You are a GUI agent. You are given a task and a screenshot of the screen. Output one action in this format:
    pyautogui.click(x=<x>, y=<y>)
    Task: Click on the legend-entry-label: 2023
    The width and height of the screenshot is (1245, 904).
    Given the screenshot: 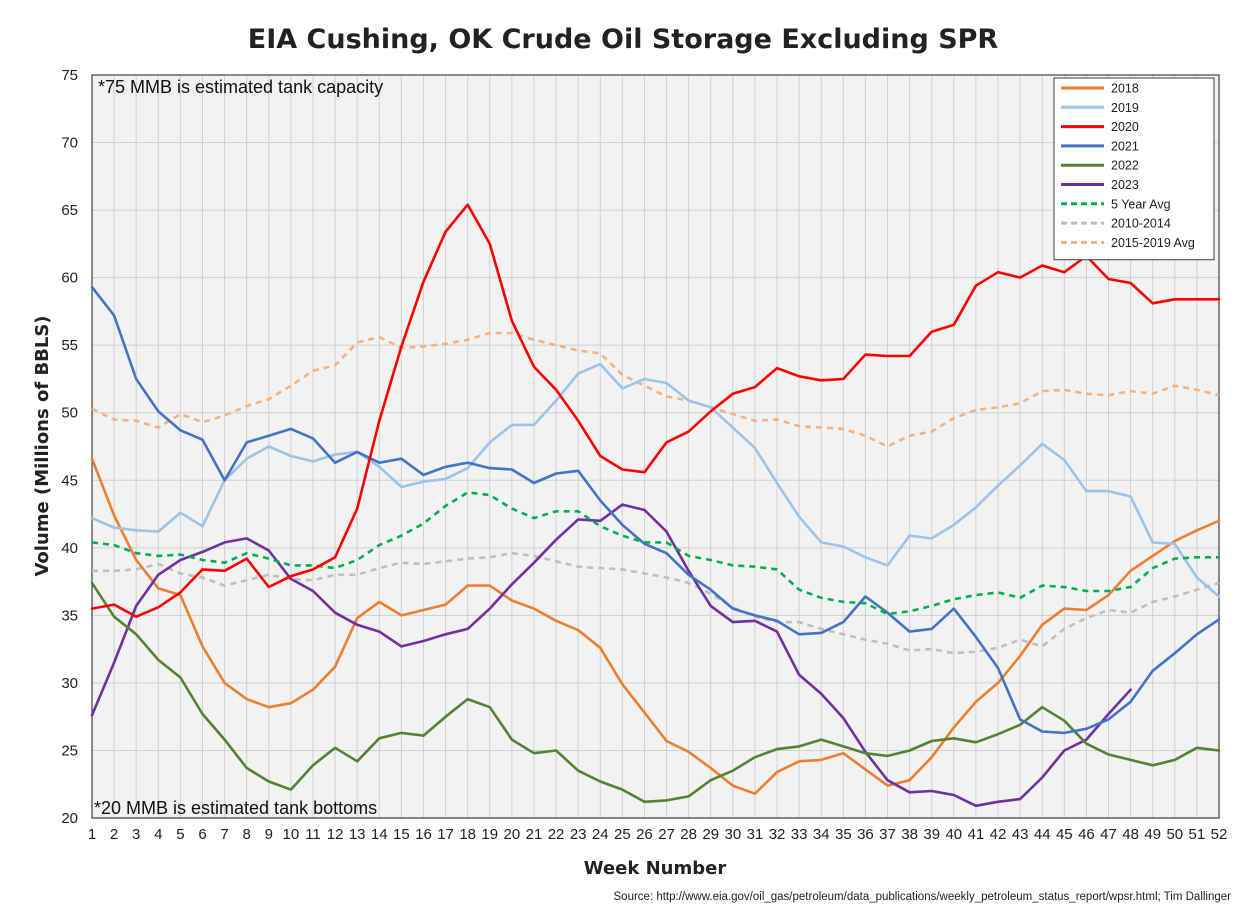 What is the action you would take?
    pyautogui.click(x=1125, y=185)
    